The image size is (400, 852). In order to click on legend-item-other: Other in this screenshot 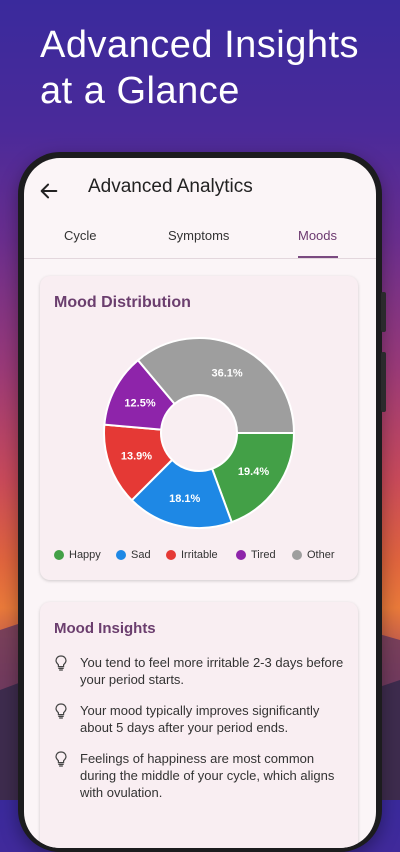, I will do `click(313, 555)`.